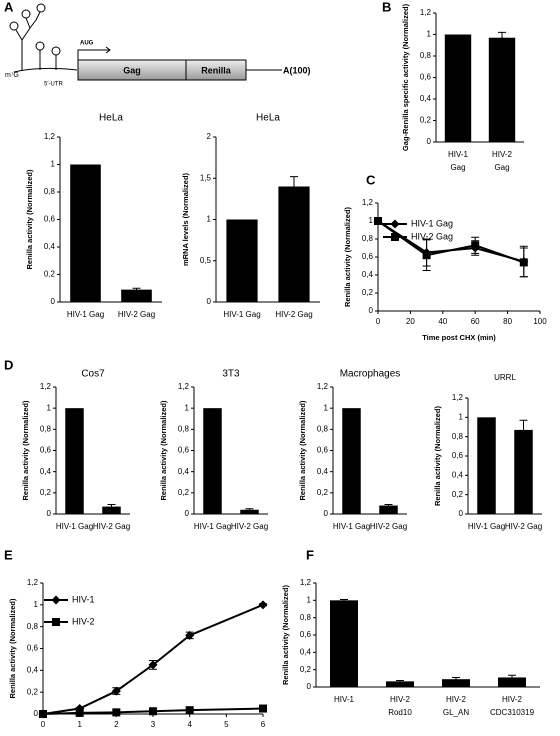 This screenshot has width=560, height=736. What do you see at coordinates (370, 374) in the screenshot?
I see `chart-title: Macrophages` at bounding box center [370, 374].